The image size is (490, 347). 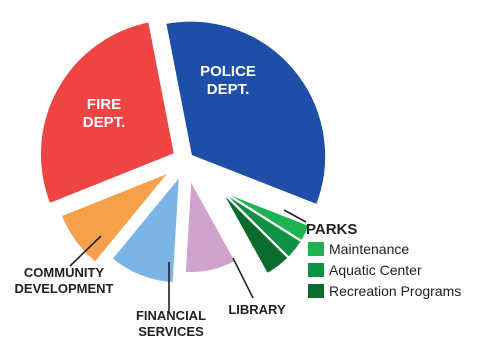 I want to click on label-library: LIBRARY, so click(x=257, y=309).